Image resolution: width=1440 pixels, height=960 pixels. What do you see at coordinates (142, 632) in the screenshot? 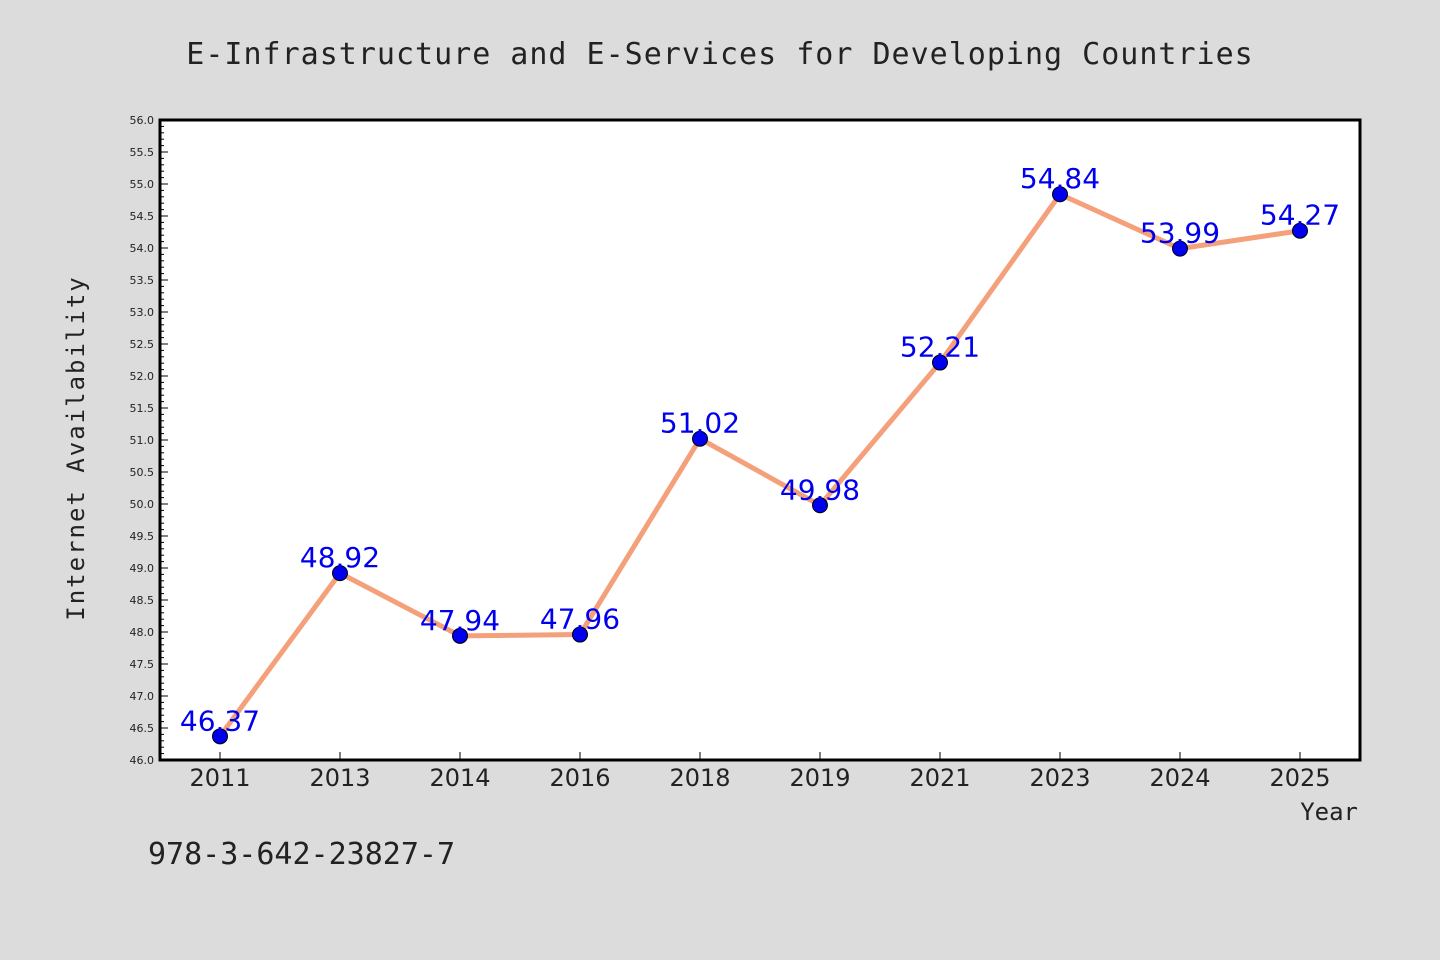
I see `y-tick-label: 48.0` at bounding box center [142, 632].